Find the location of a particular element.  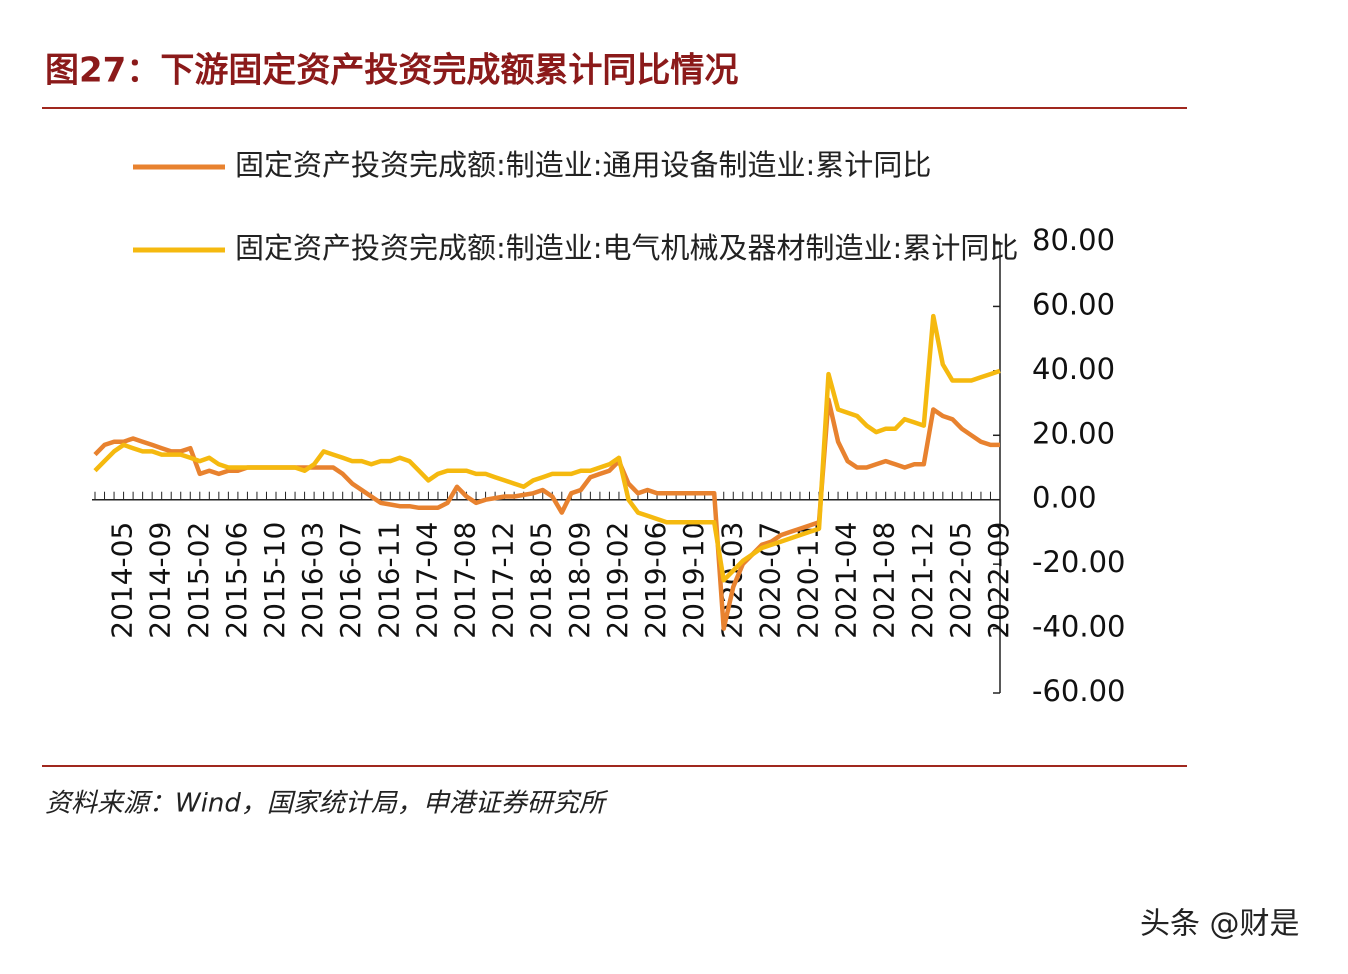

watermark: 头条 @财是 is located at coordinates (1220, 924).